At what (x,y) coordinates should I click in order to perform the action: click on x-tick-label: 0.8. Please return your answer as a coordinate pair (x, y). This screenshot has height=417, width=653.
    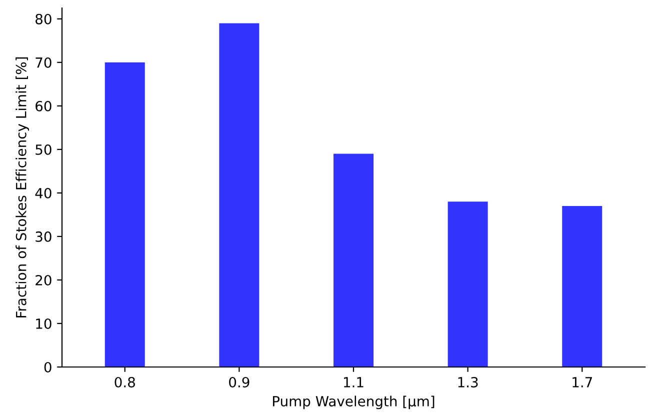
    Looking at the image, I should click on (124, 382).